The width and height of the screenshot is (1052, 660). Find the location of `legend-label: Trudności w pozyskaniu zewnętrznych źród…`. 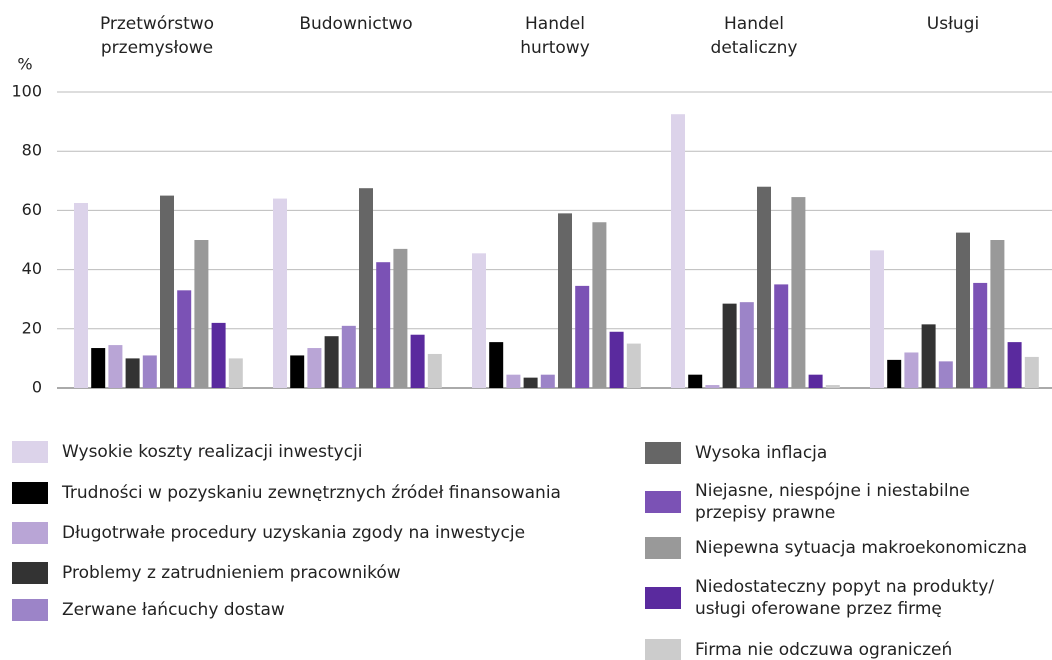

legend-label: Trudności w pozyskaniu zewnętrznych źród… is located at coordinates (311, 493).